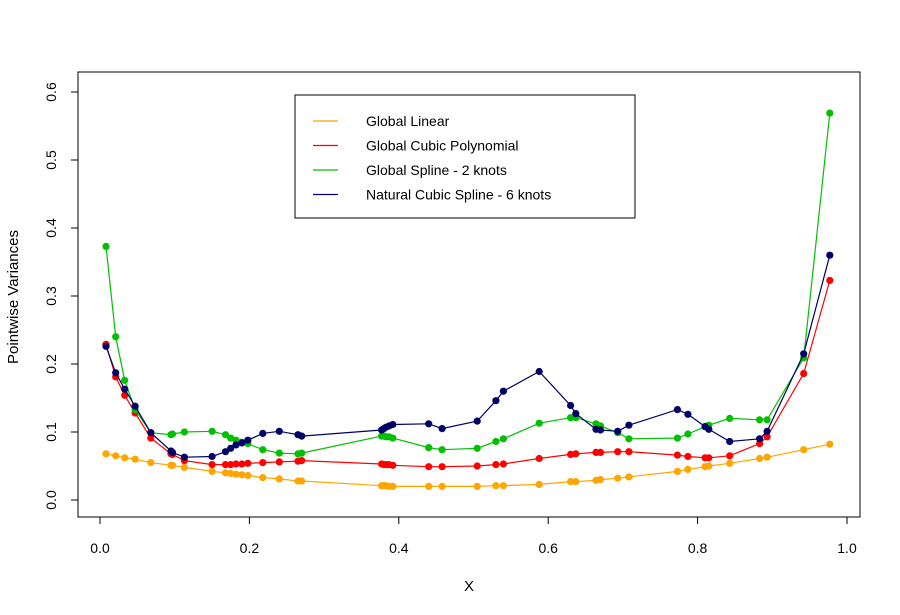 This screenshot has height=615, width=900. Describe the element at coordinates (250, 548) in the screenshot. I see `x-tick-label: 0.2` at that location.